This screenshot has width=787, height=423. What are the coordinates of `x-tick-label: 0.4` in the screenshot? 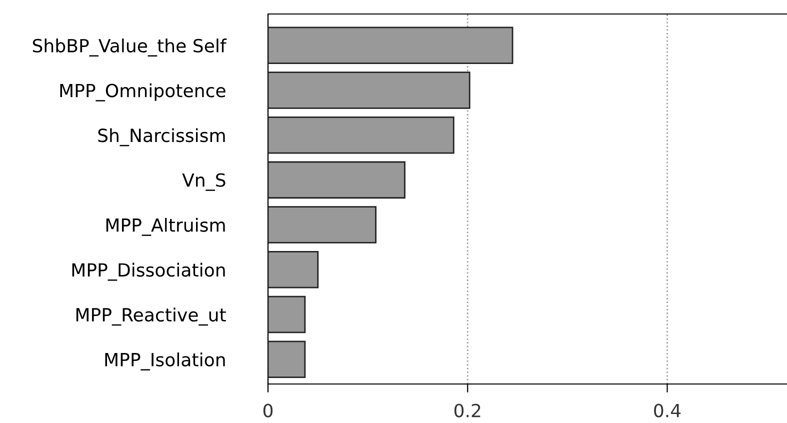 It's located at (667, 411).